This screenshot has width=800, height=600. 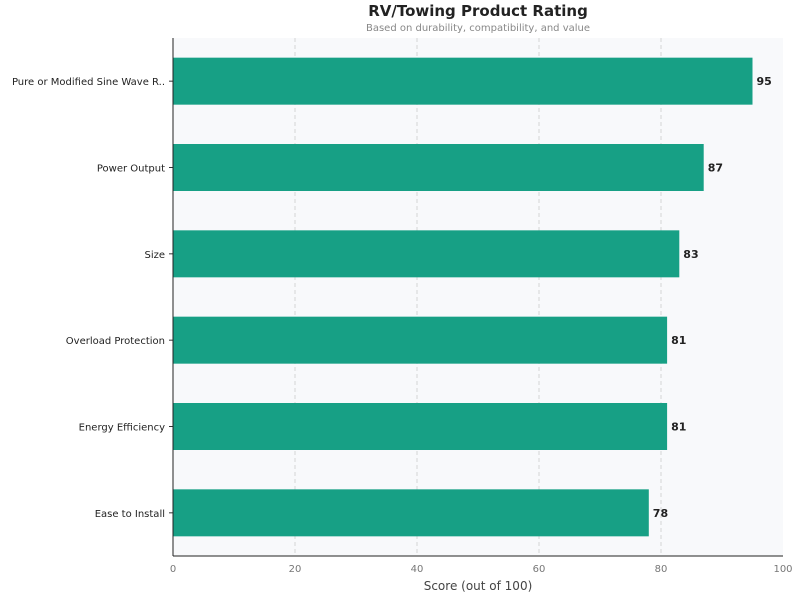 I want to click on data-label: 95, so click(x=764, y=81).